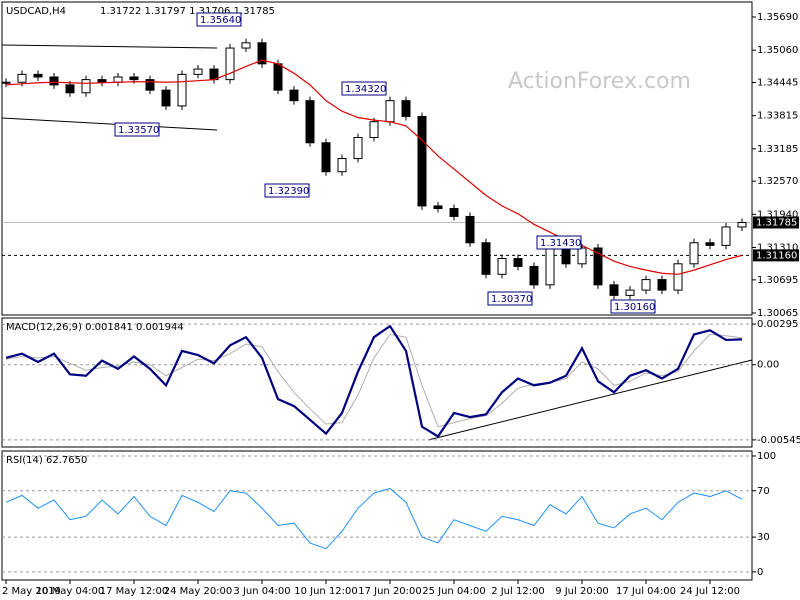 The image size is (800, 600). I want to click on annotation: 1.30370, so click(511, 299).